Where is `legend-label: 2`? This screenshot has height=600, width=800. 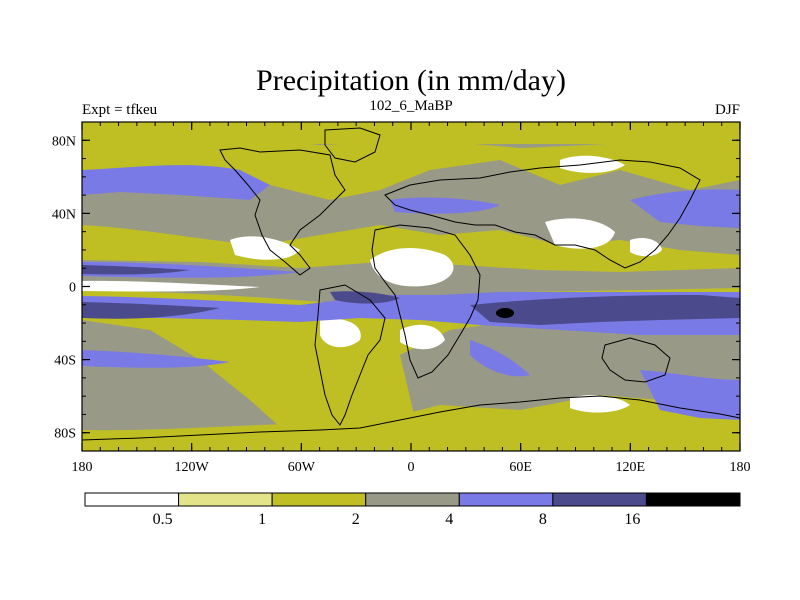 legend-label: 2 is located at coordinates (356, 519).